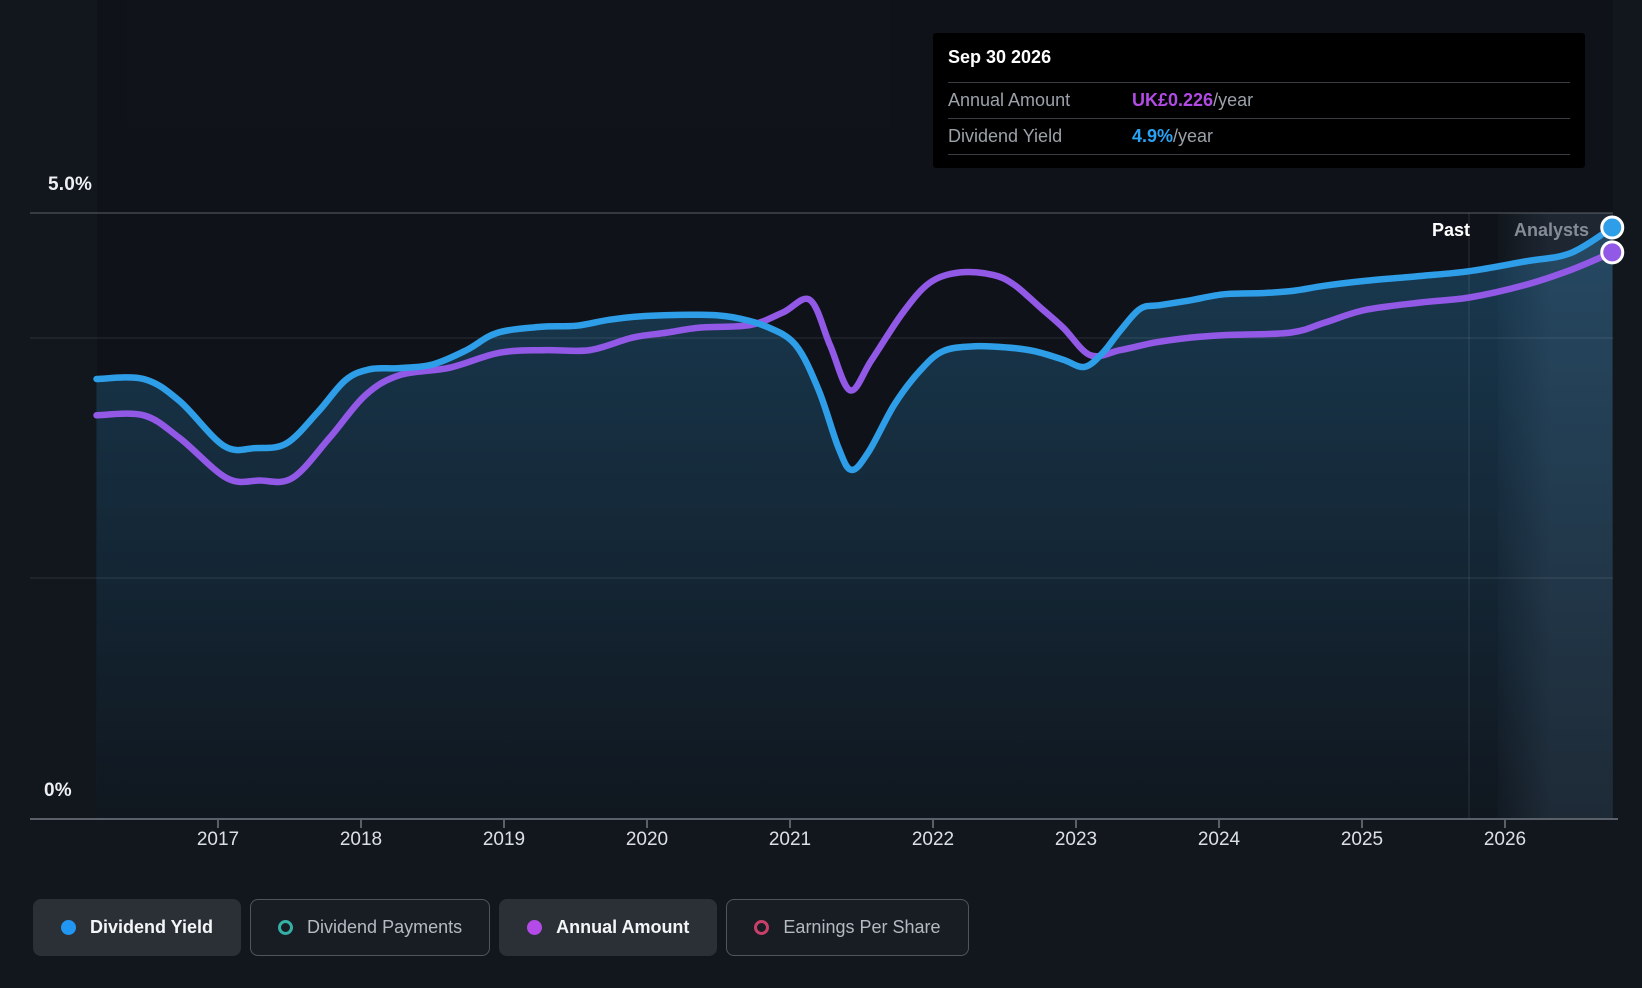 This screenshot has height=988, width=1642. I want to click on x-axis-year-label: 2020, so click(647, 839).